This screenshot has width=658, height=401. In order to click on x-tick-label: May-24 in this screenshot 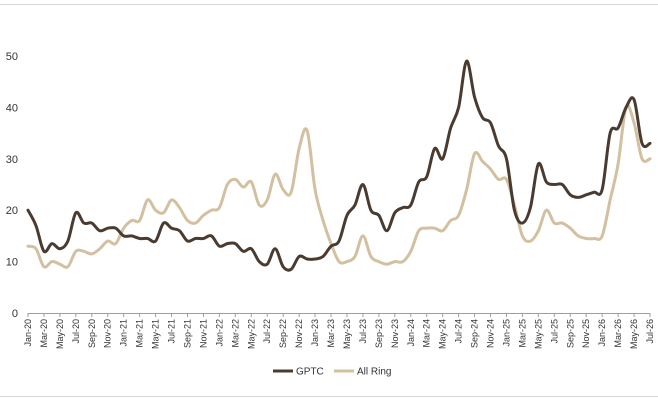, I will do `click(443, 334)`.